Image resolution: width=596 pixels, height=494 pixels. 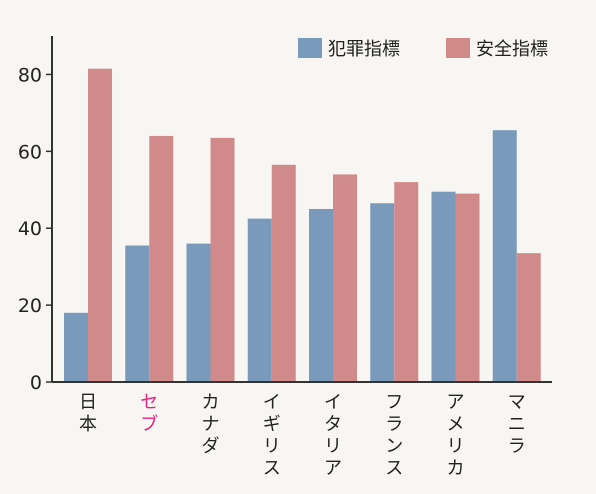 What do you see at coordinates (30, 75) in the screenshot?
I see `y-tick-label: 80` at bounding box center [30, 75].